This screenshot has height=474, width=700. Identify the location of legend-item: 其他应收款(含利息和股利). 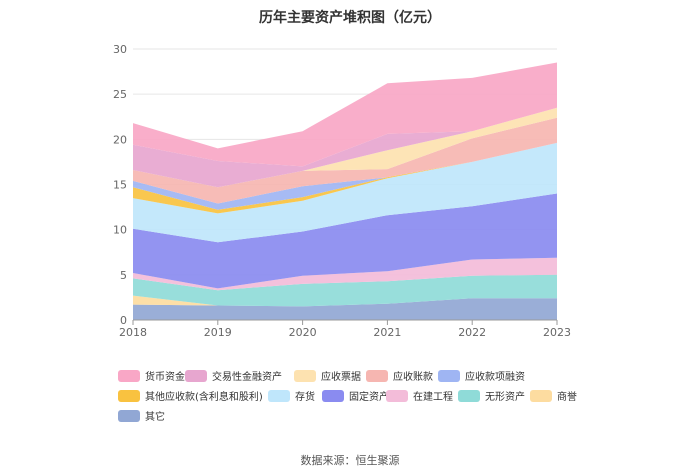
(190, 395).